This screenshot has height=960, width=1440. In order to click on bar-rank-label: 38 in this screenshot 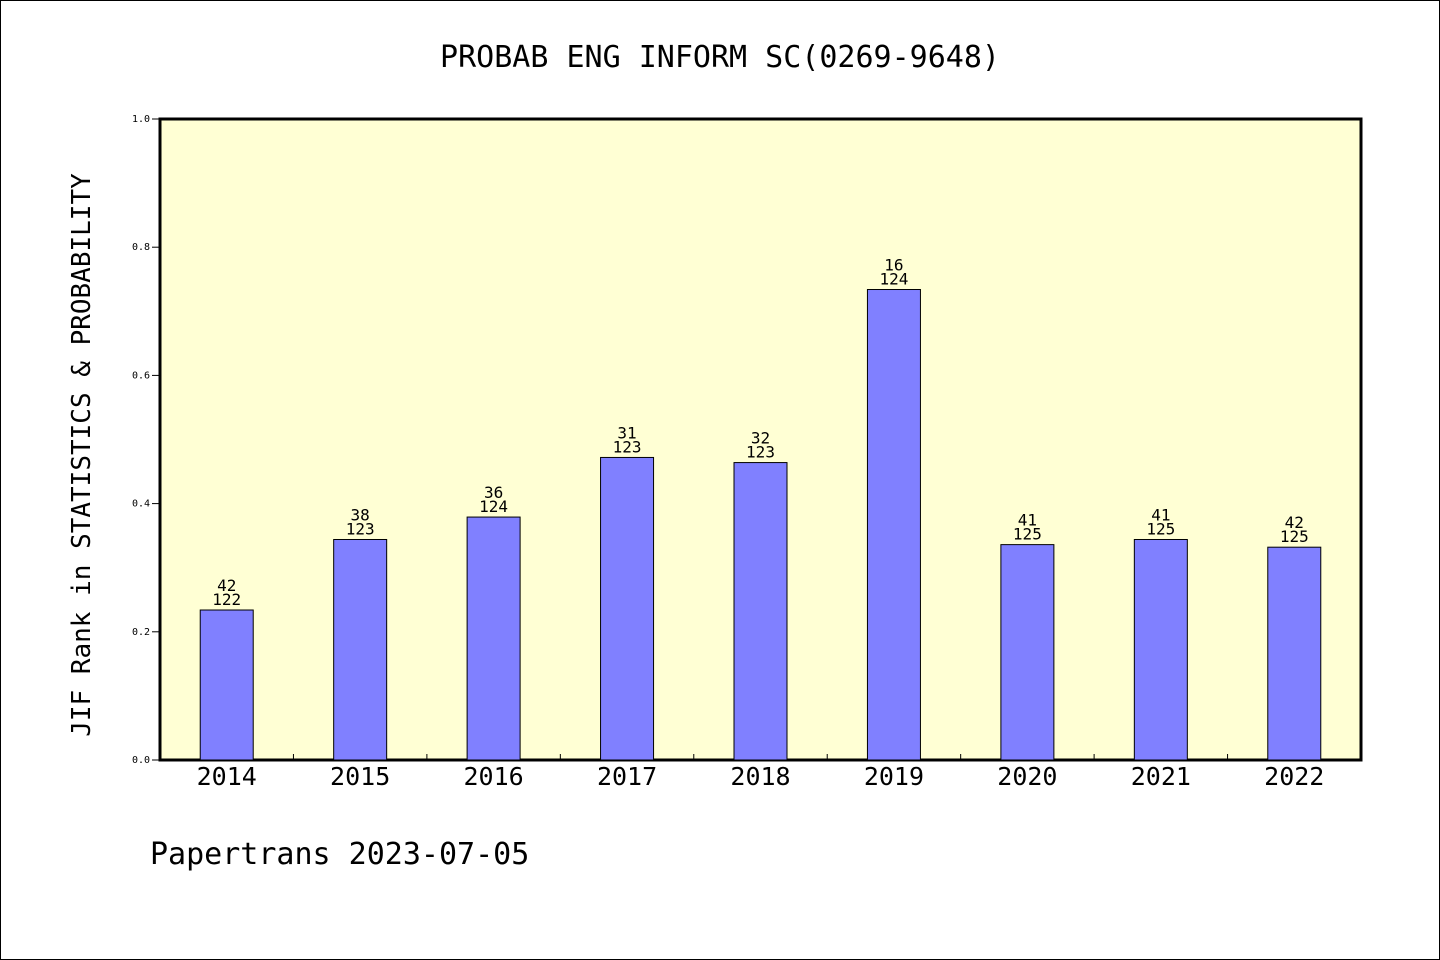, I will do `click(360, 514)`.